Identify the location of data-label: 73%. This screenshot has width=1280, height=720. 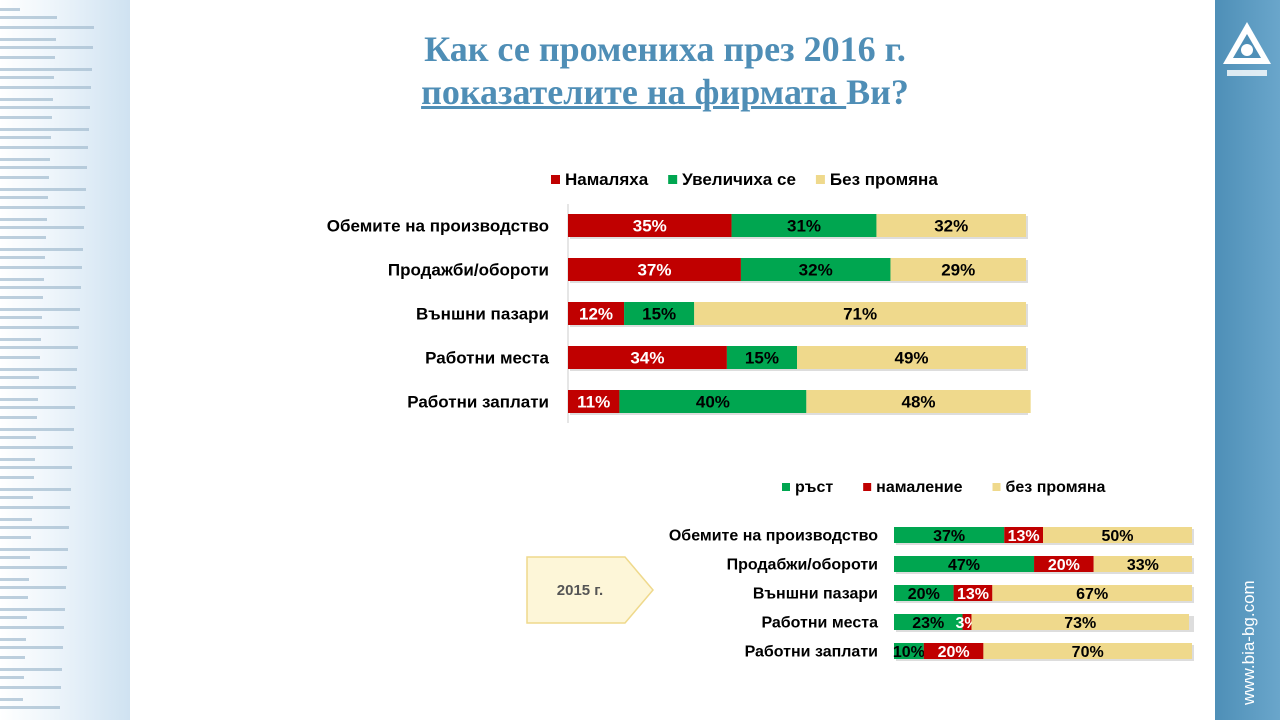
(1080, 623).